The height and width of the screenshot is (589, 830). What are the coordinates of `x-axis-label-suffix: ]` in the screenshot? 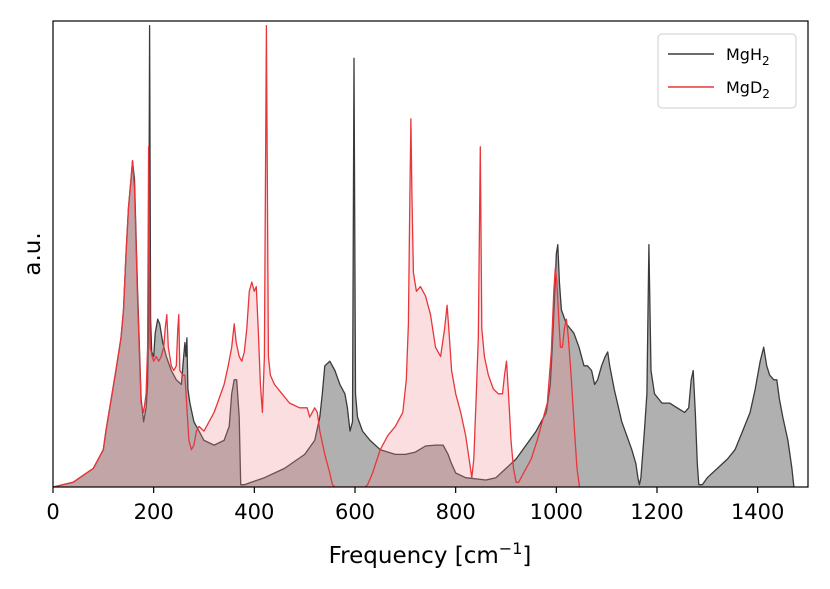 It's located at (526, 556).